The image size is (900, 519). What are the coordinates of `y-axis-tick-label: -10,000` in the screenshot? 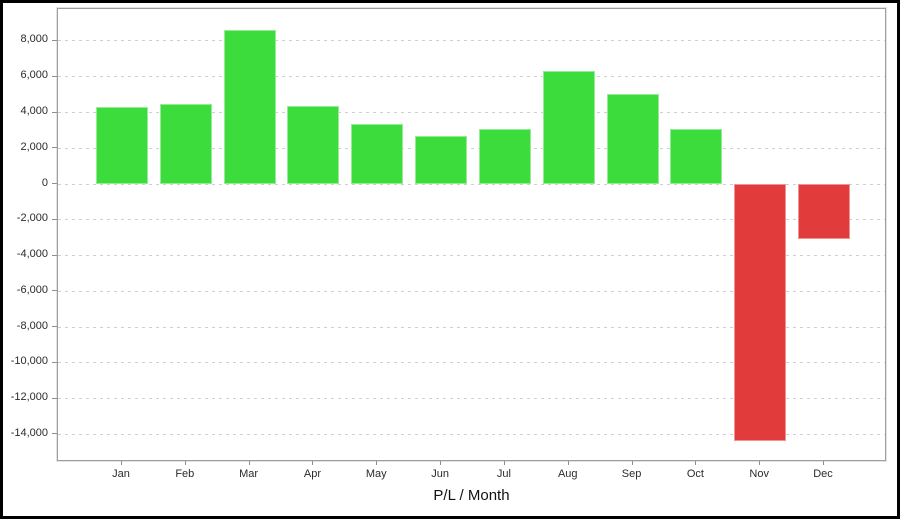 It's located at (29, 361).